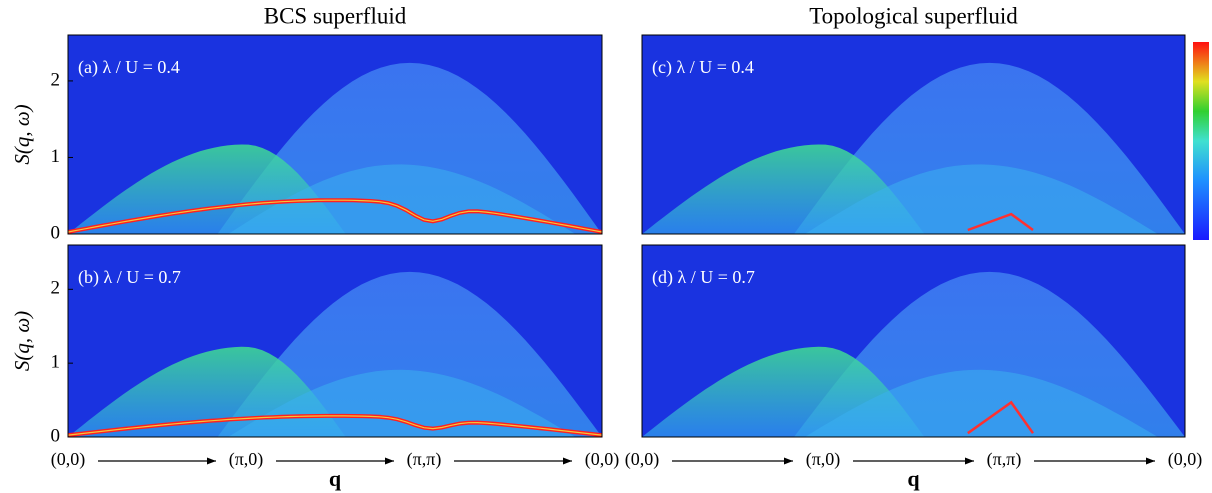  Describe the element at coordinates (913, 15) in the screenshot. I see `column-title: Topological superfluid` at that location.